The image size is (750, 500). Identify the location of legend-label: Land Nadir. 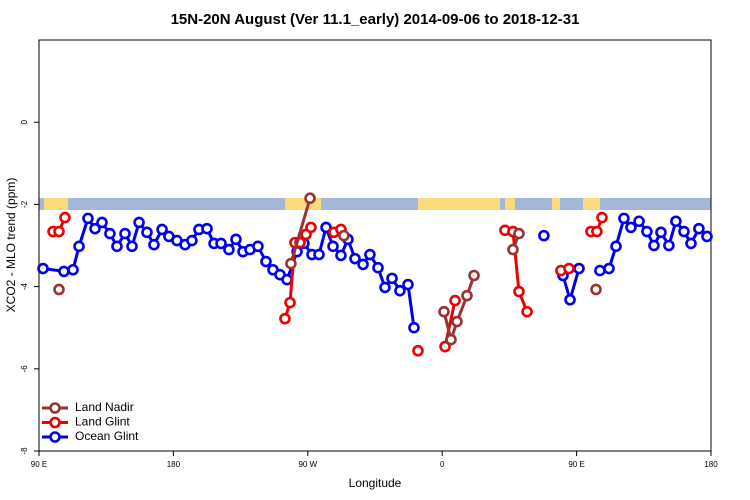
(104, 407).